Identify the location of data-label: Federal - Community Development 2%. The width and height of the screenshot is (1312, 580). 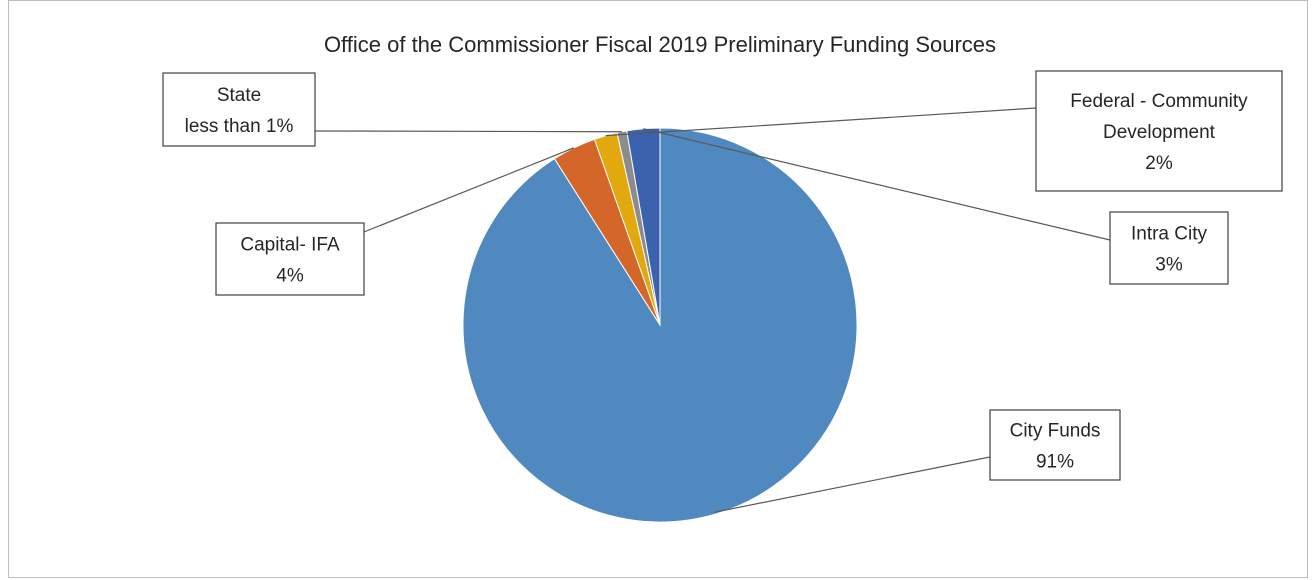
(1159, 131).